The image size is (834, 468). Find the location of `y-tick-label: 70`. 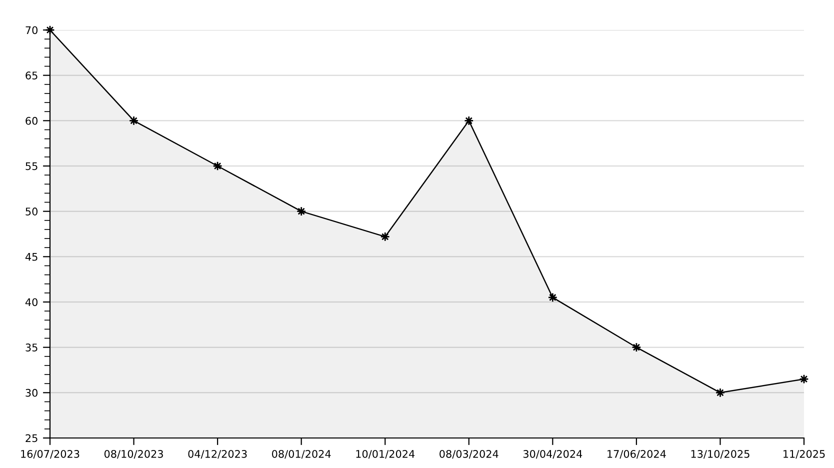

y-tick-label: 70 is located at coordinates (32, 30).